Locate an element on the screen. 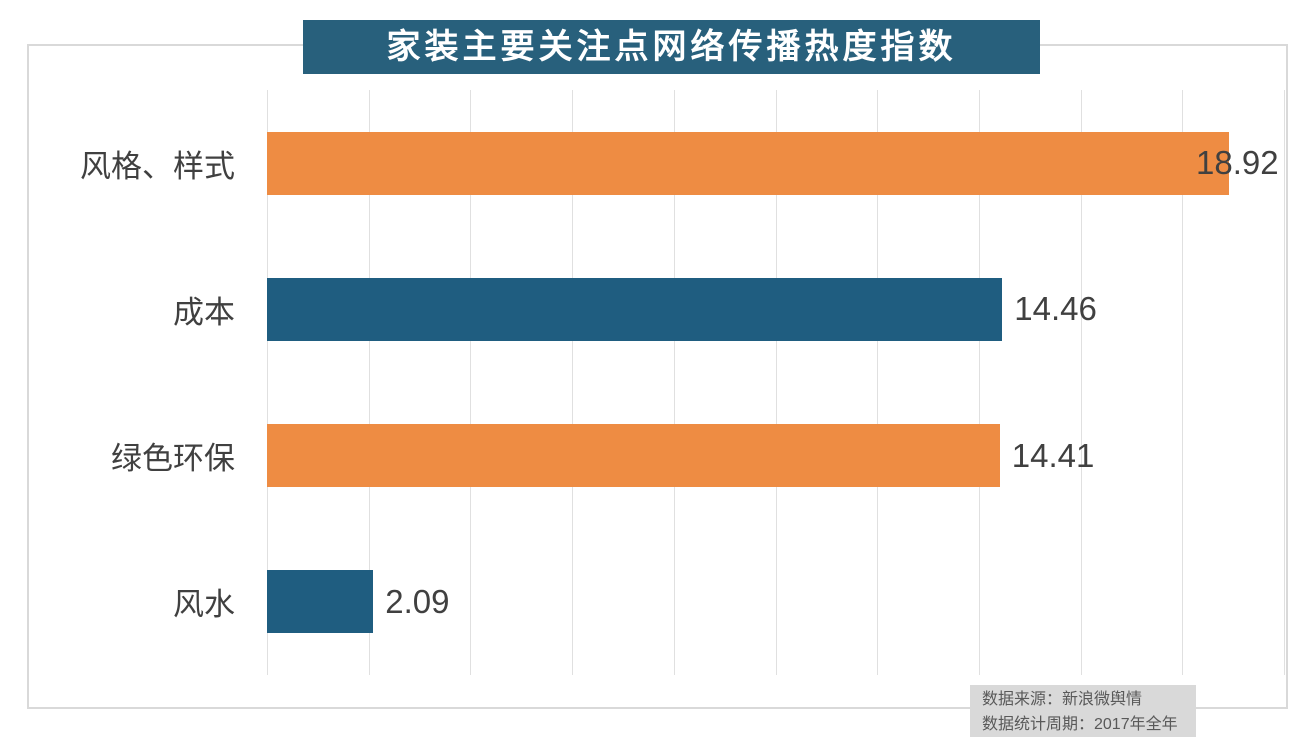 This screenshot has width=1313, height=740. value-label: 14.41 is located at coordinates (1053, 455).